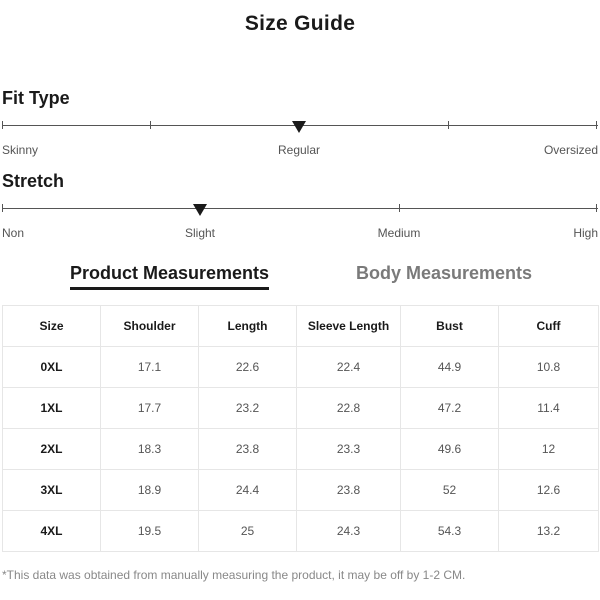 Image resolution: width=600 pixels, height=600 pixels. What do you see at coordinates (51, 367) in the screenshot?
I see `size-cell: 0XL` at bounding box center [51, 367].